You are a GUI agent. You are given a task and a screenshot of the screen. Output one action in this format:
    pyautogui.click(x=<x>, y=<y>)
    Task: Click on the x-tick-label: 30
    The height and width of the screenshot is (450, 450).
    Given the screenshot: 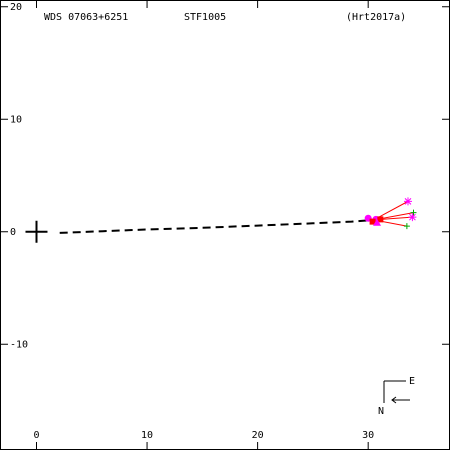 What is the action you would take?
    pyautogui.click(x=368, y=435)
    